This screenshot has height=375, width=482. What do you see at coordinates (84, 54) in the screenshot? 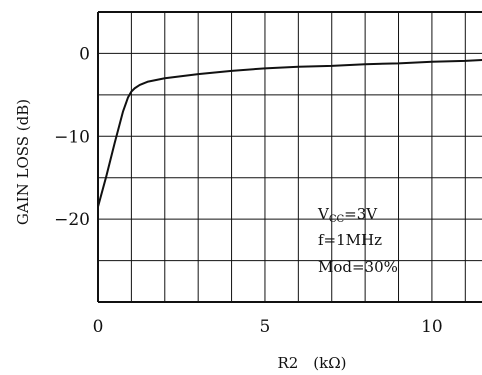
I see `y-tick-label: 0` at bounding box center [84, 54].